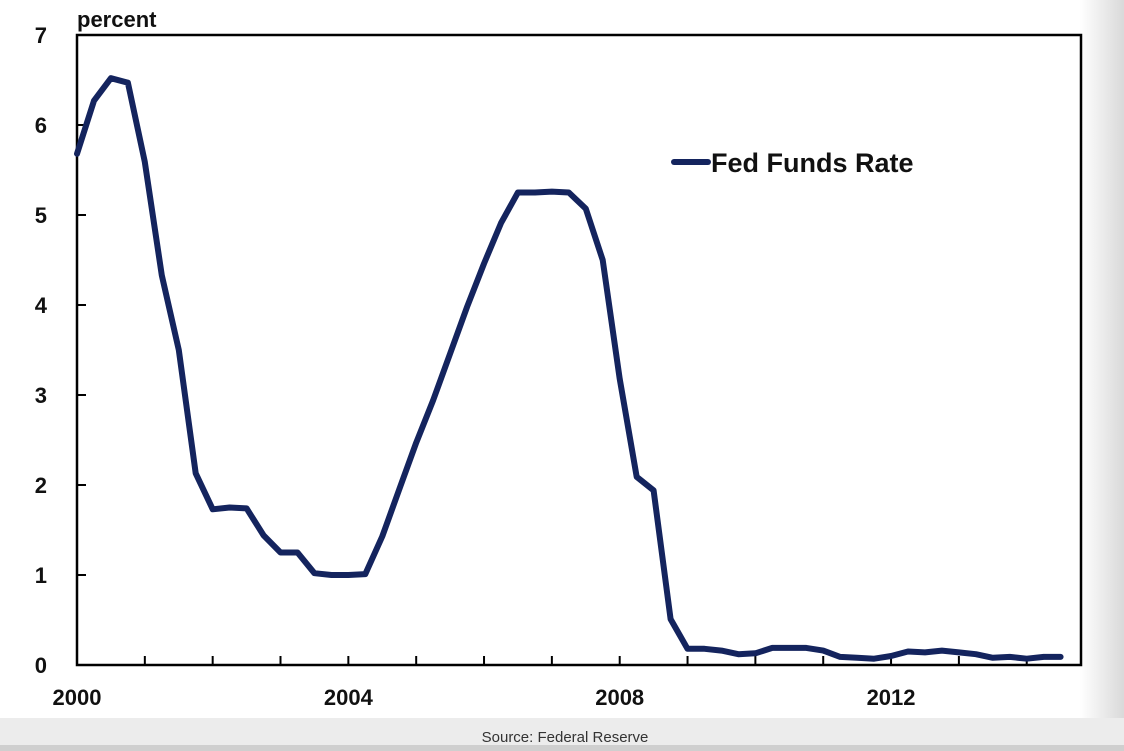 The height and width of the screenshot is (751, 1124). Describe the element at coordinates (565, 737) in the screenshot. I see `source-note: Source: Federal Reserve` at that location.